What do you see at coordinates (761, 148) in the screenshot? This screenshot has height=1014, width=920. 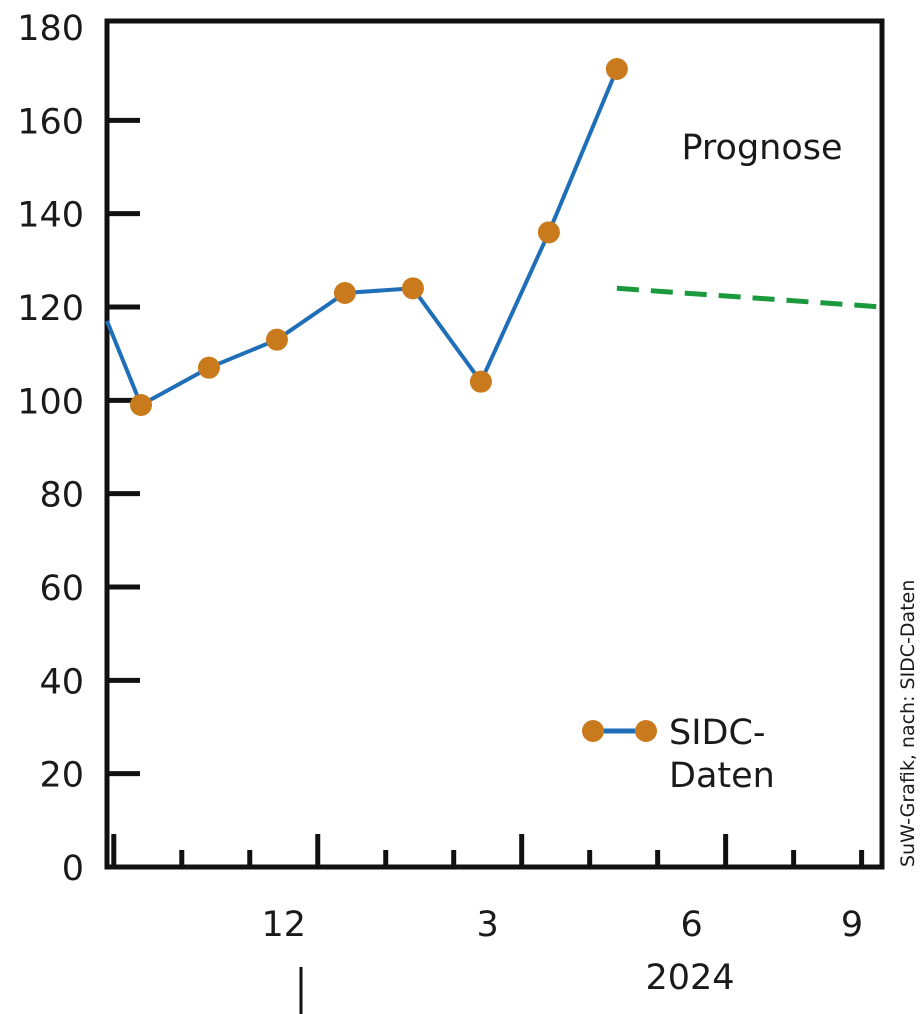 I see `annotation-prognose: Prognose` at bounding box center [761, 148].